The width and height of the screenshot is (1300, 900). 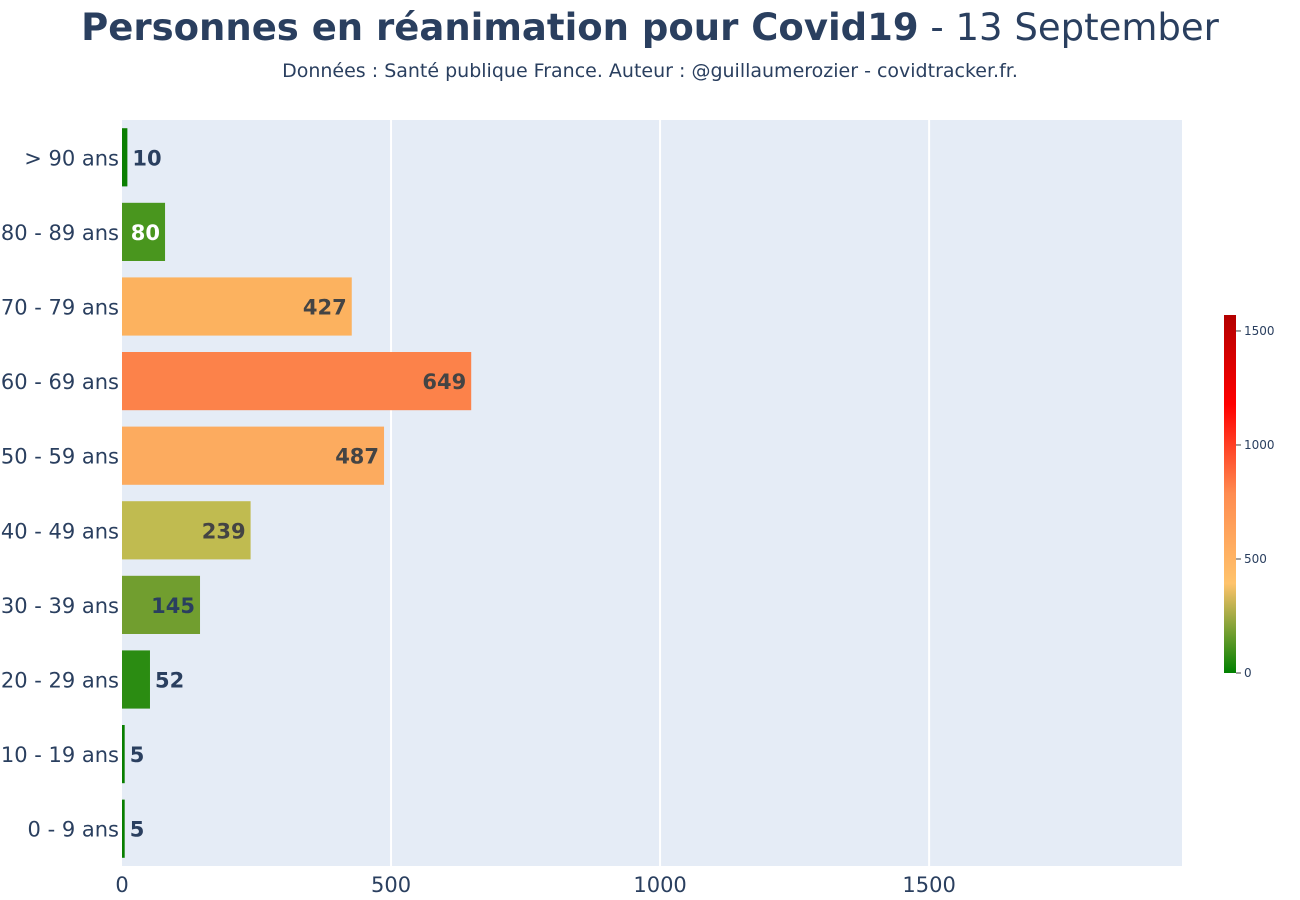 I want to click on y-tick-label: > 90 ans, so click(x=71, y=158).